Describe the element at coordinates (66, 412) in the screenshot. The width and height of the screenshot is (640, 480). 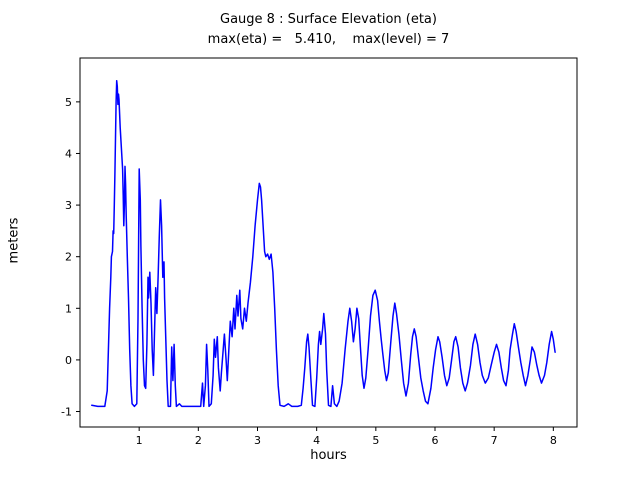
I see `y-tick-label: -1` at that location.